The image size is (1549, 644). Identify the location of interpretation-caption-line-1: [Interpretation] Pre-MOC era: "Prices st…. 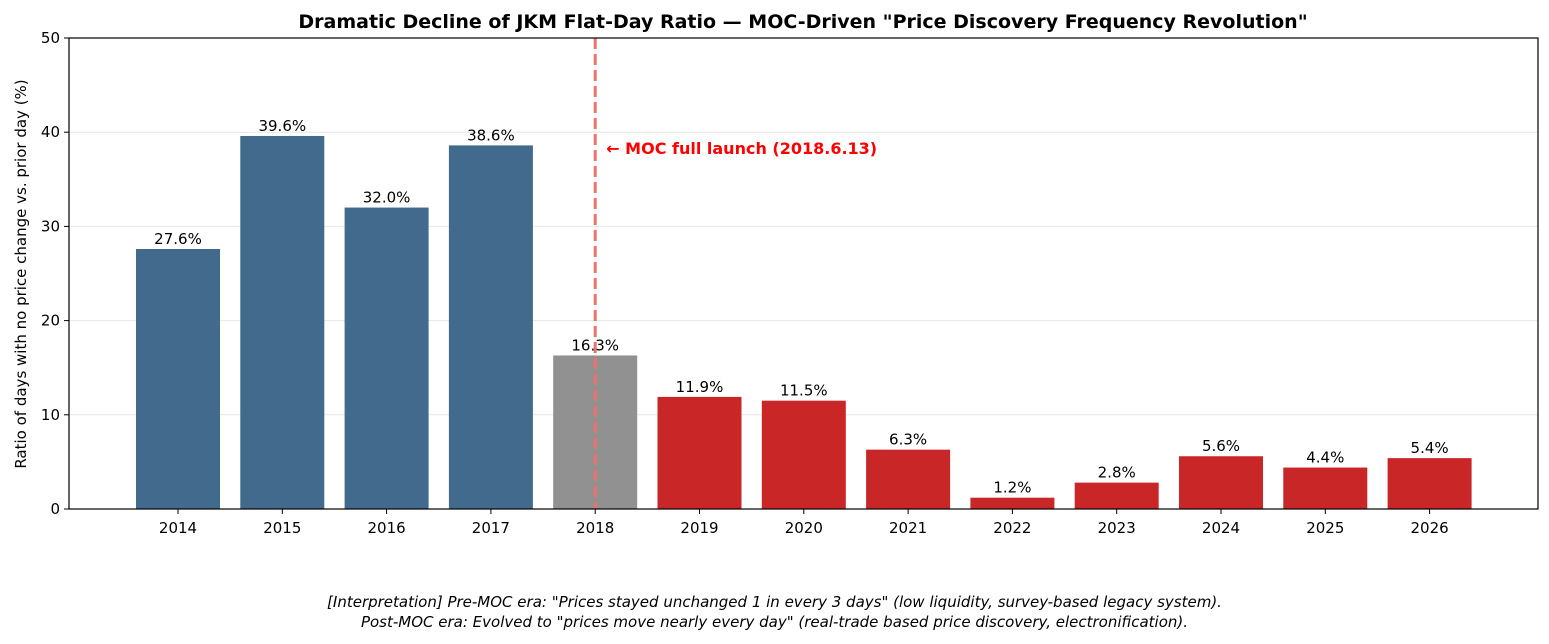
(774, 602).